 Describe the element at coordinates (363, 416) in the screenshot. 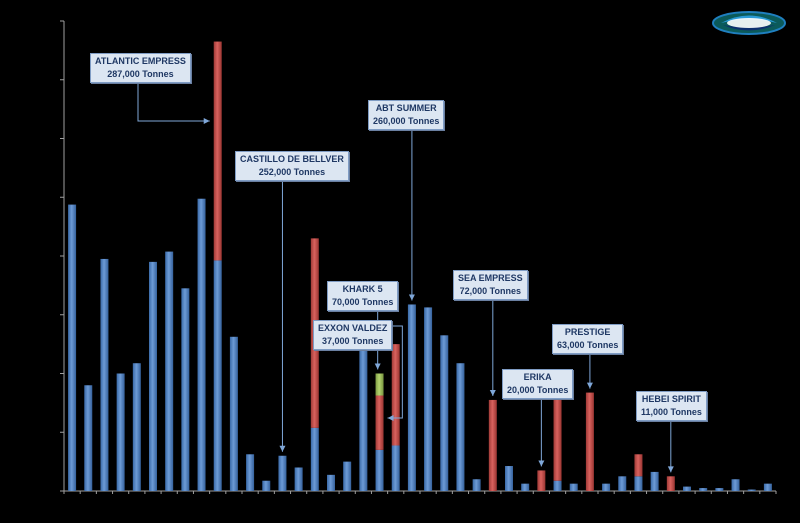

I see `bar-1988` at that location.